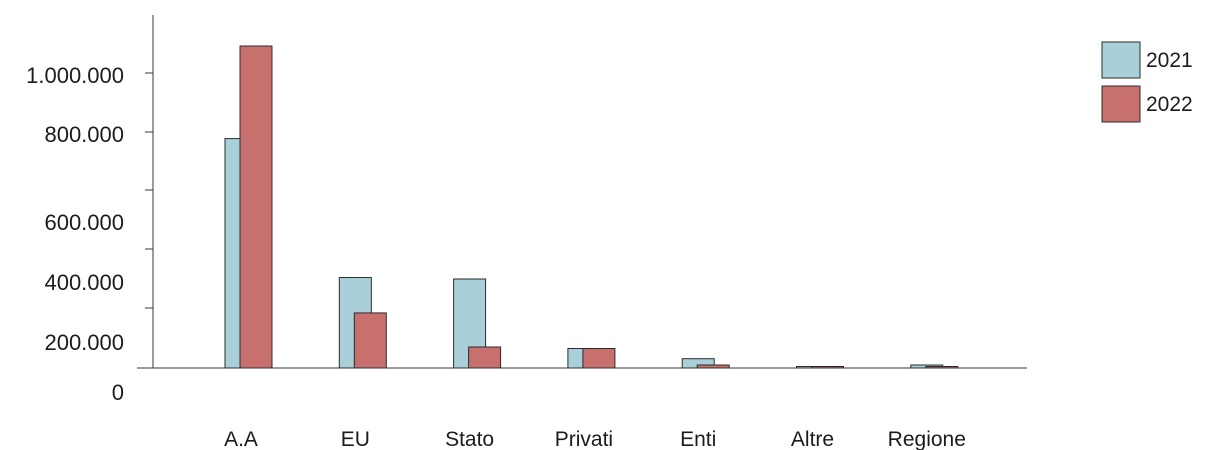 The height and width of the screenshot is (450, 1206). What do you see at coordinates (1121, 104) in the screenshot?
I see `legend-swatch-2022` at bounding box center [1121, 104].